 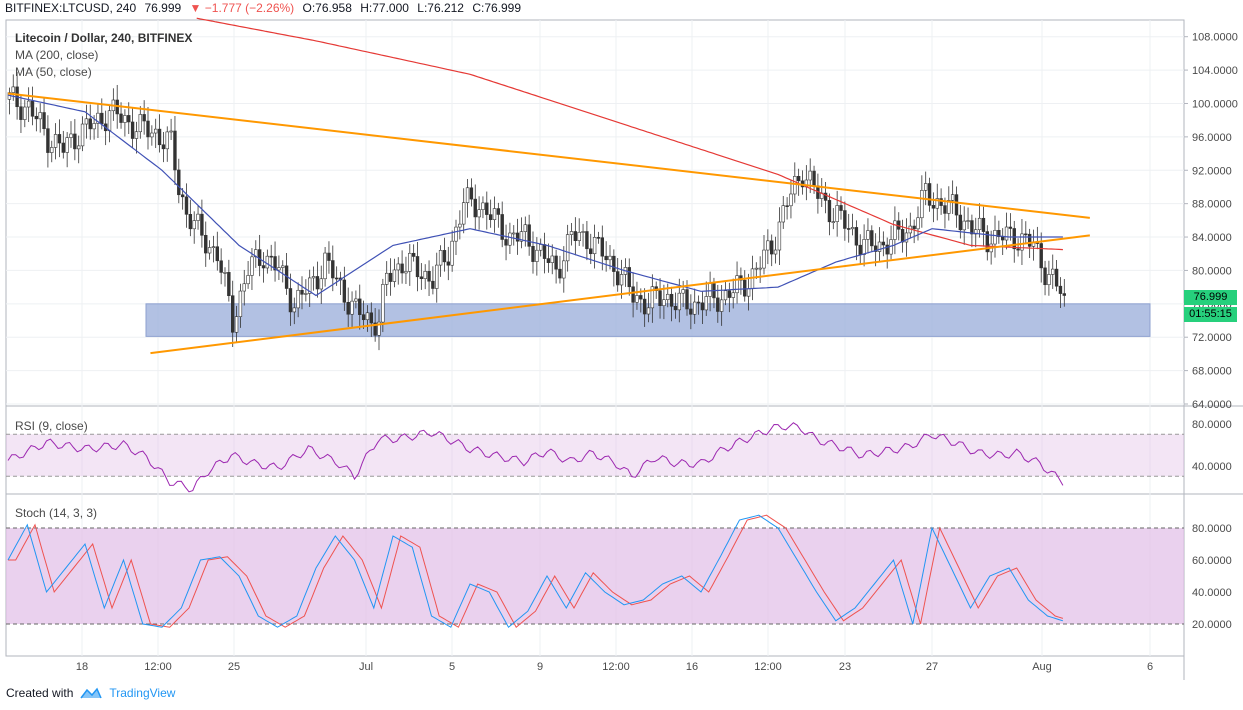 What do you see at coordinates (535, 571) in the screenshot?
I see `stoch-k-line` at bounding box center [535, 571].